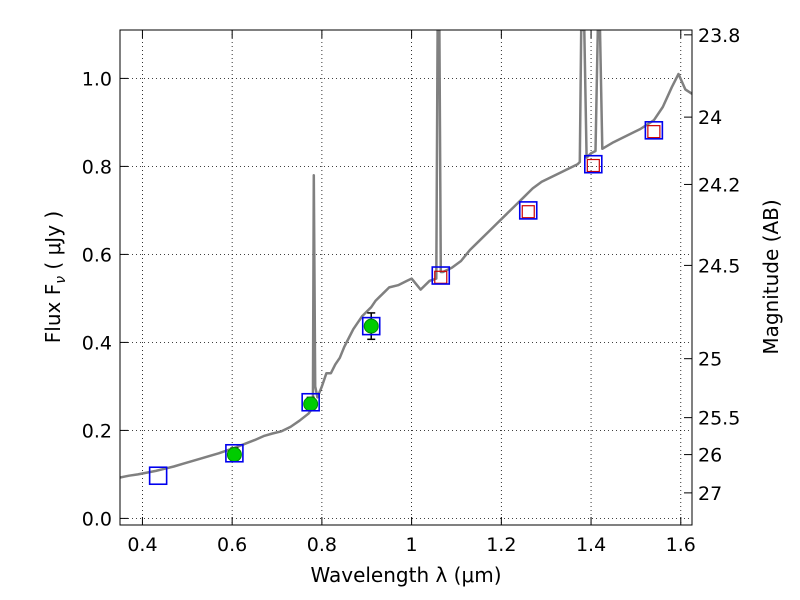 The image size is (800, 600). I want to click on y-tick-label: 0.8, so click(97, 167).